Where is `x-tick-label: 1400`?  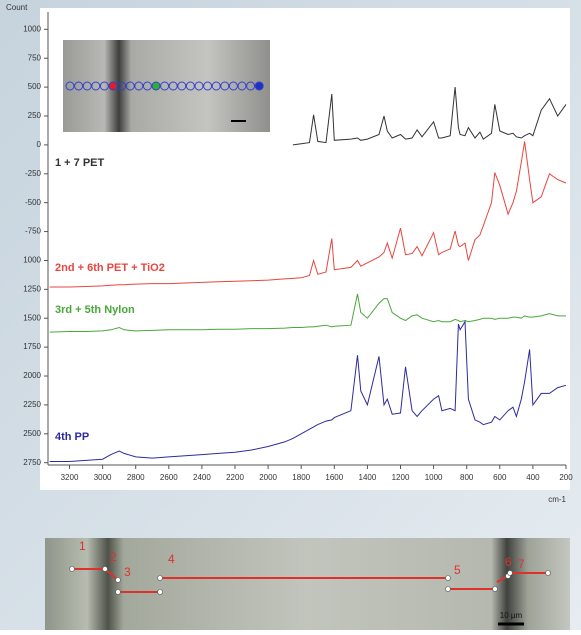 x-tick-label: 1400 is located at coordinates (368, 477).